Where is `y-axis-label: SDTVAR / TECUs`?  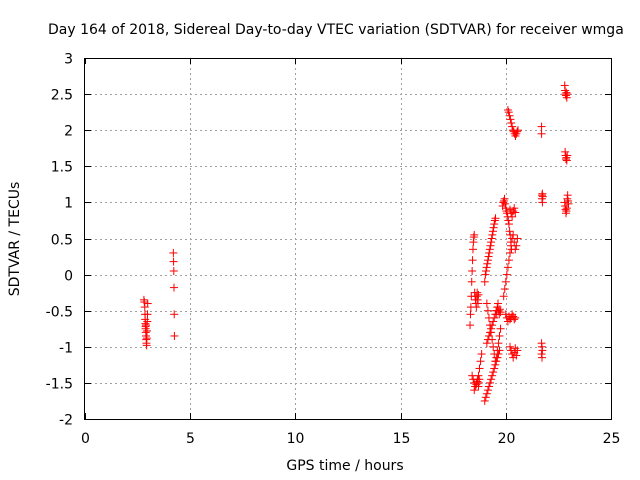
y-axis-label: SDTVAR / TECUs is located at coordinates (15, 239).